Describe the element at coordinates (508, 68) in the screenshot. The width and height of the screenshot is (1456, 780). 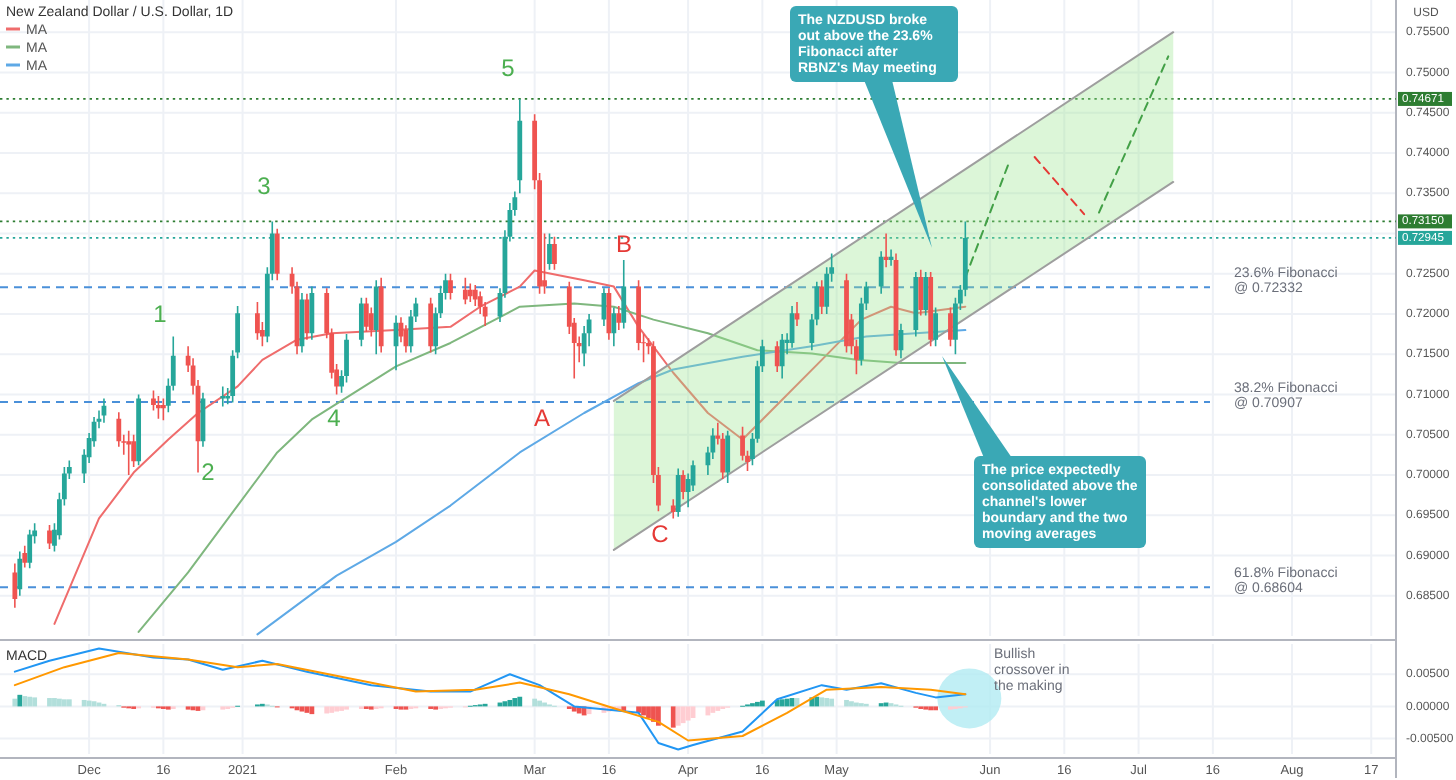
I see `annotation: 5` at that location.